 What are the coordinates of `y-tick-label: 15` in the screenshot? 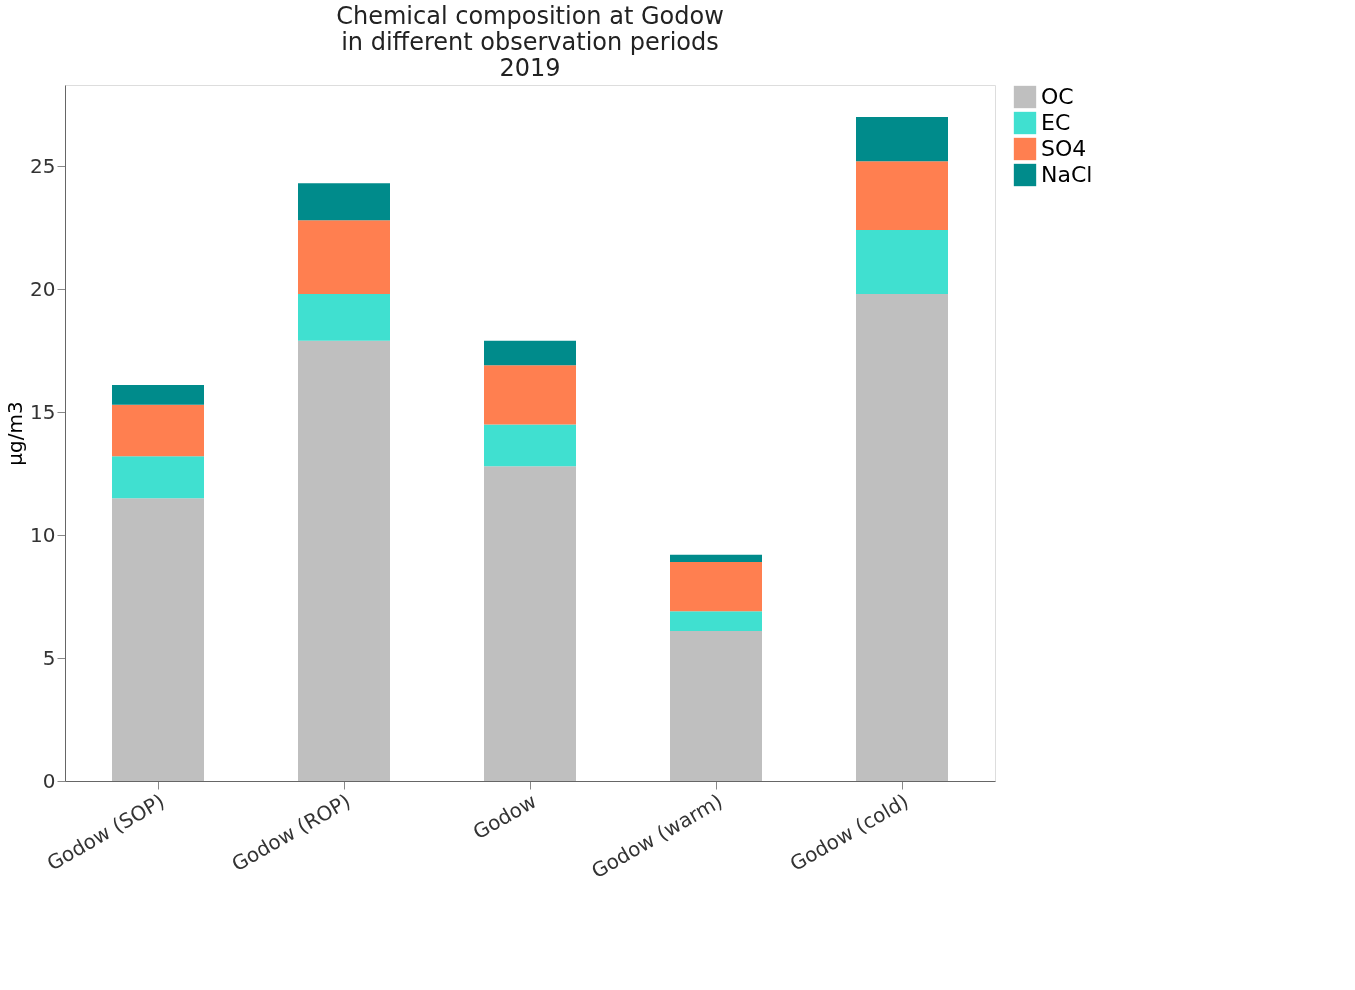 It's located at (43, 411).